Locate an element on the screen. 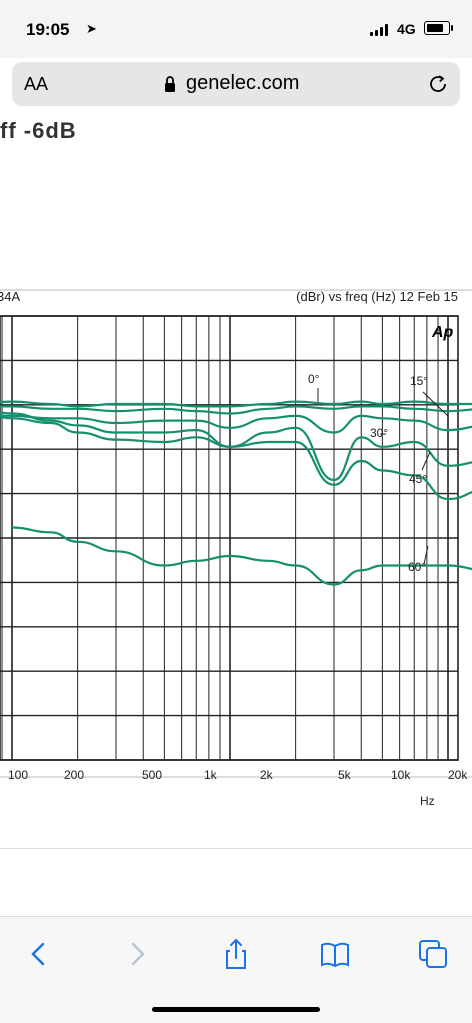 This screenshot has width=472, height=1023. series-line-60deg is located at coordinates (236, 458).